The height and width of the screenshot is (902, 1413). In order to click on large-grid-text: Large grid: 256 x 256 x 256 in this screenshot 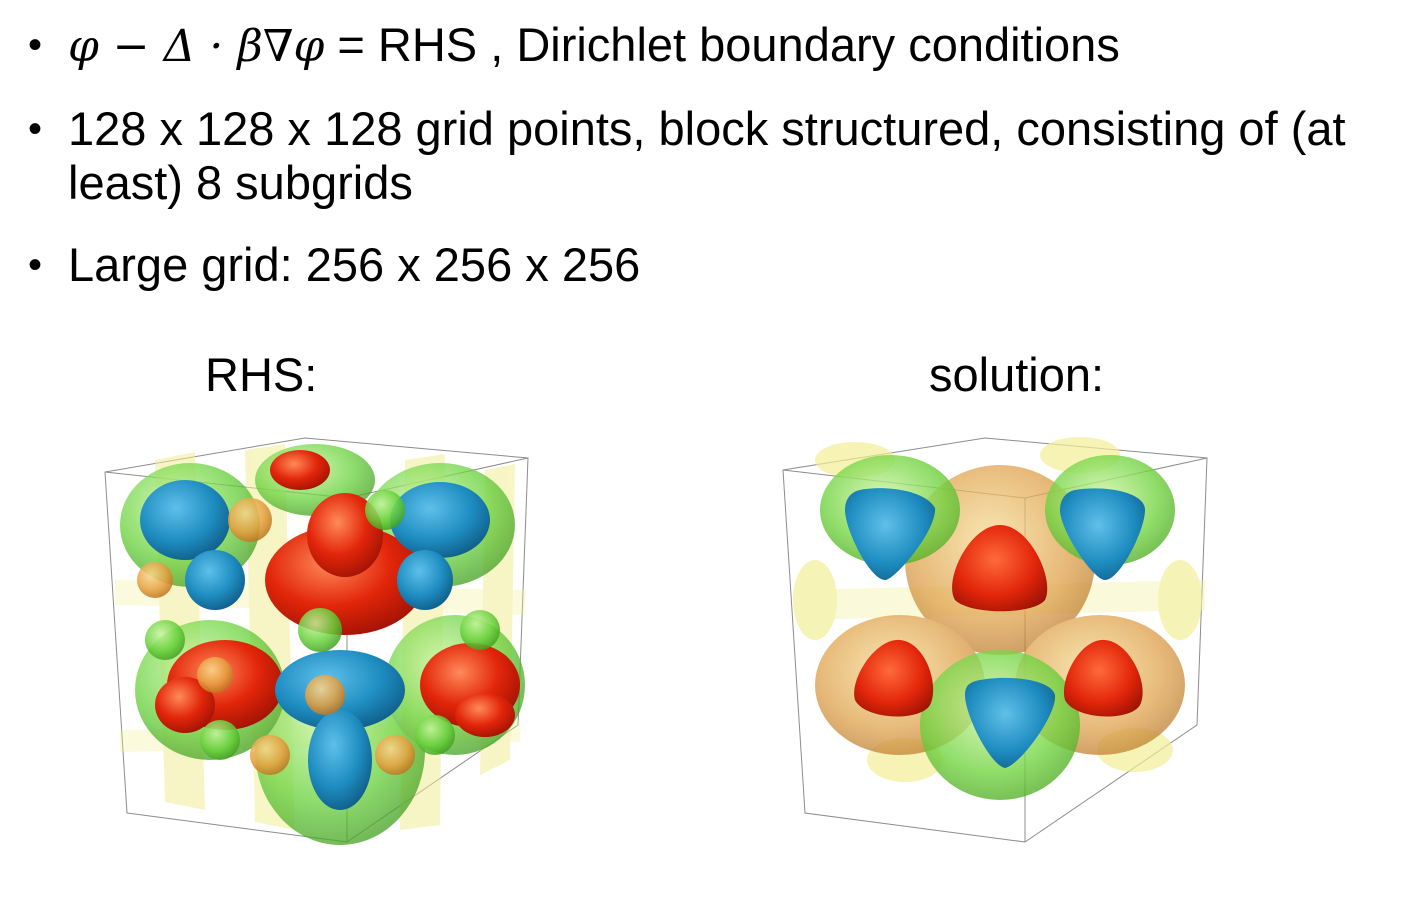, I will do `click(354, 264)`.